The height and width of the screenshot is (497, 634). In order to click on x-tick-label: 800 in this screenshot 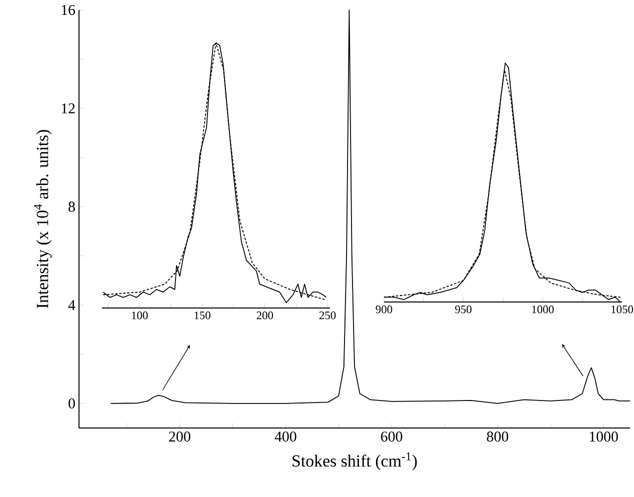, I will do `click(497, 437)`.